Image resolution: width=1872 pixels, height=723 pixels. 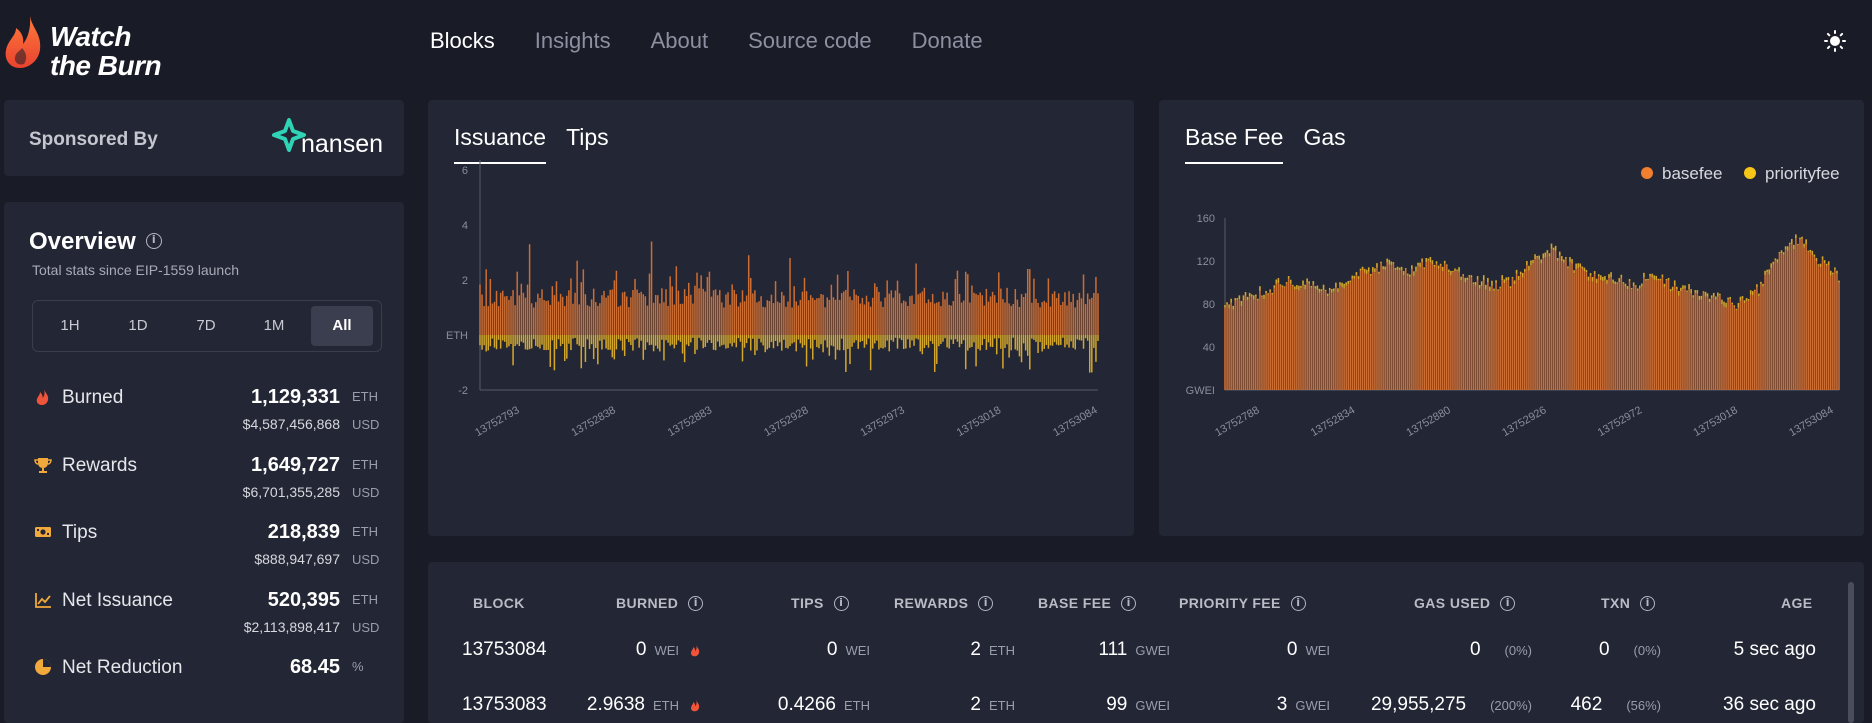 I want to click on stat-value: 218,839, so click(x=303, y=532).